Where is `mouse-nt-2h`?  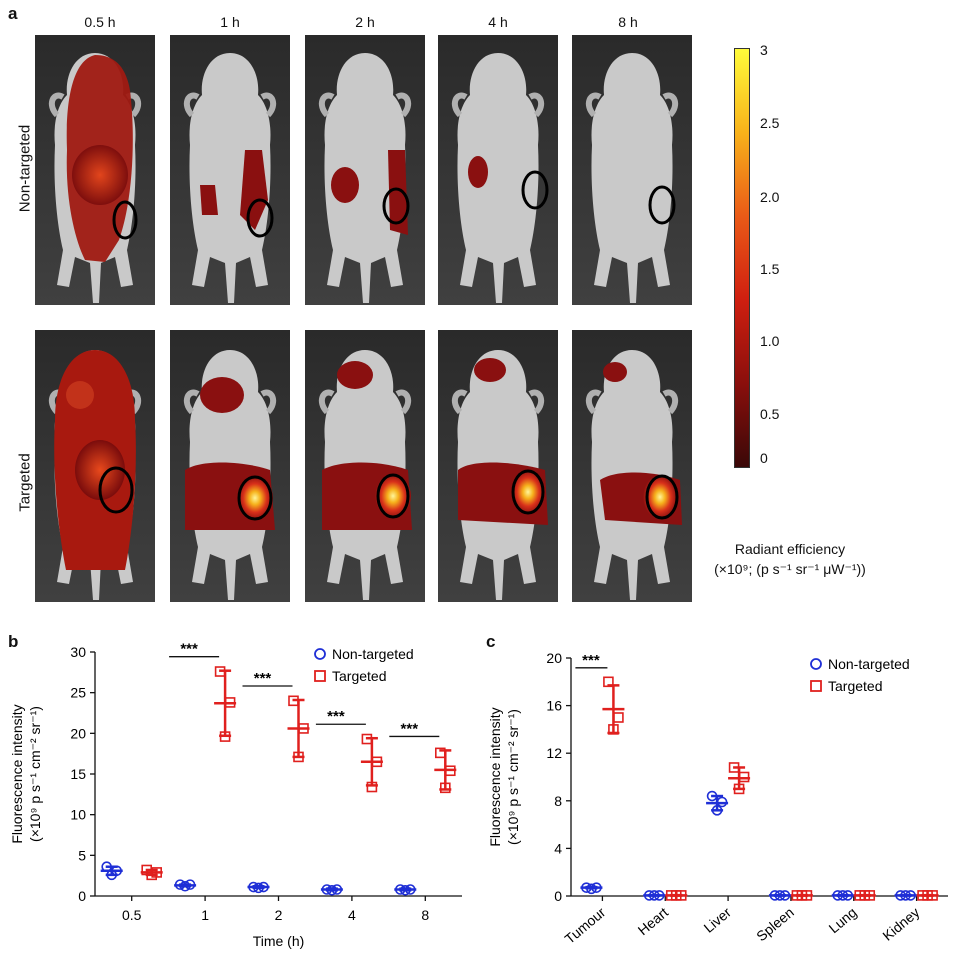
mouse-nt-2h is located at coordinates (365, 178).